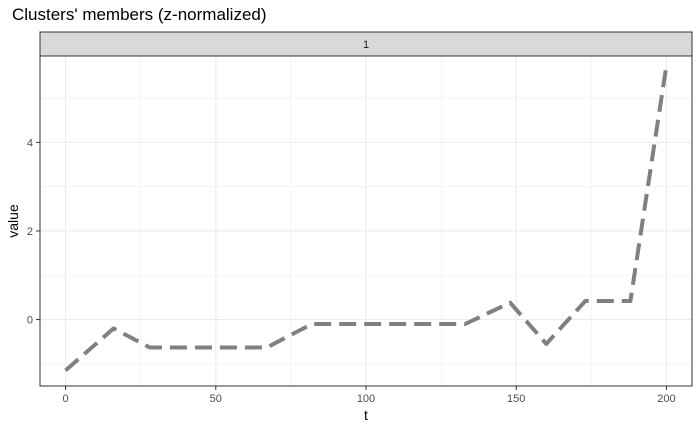  Describe the element at coordinates (30, 143) in the screenshot. I see `y-tick-label: 4` at that location.